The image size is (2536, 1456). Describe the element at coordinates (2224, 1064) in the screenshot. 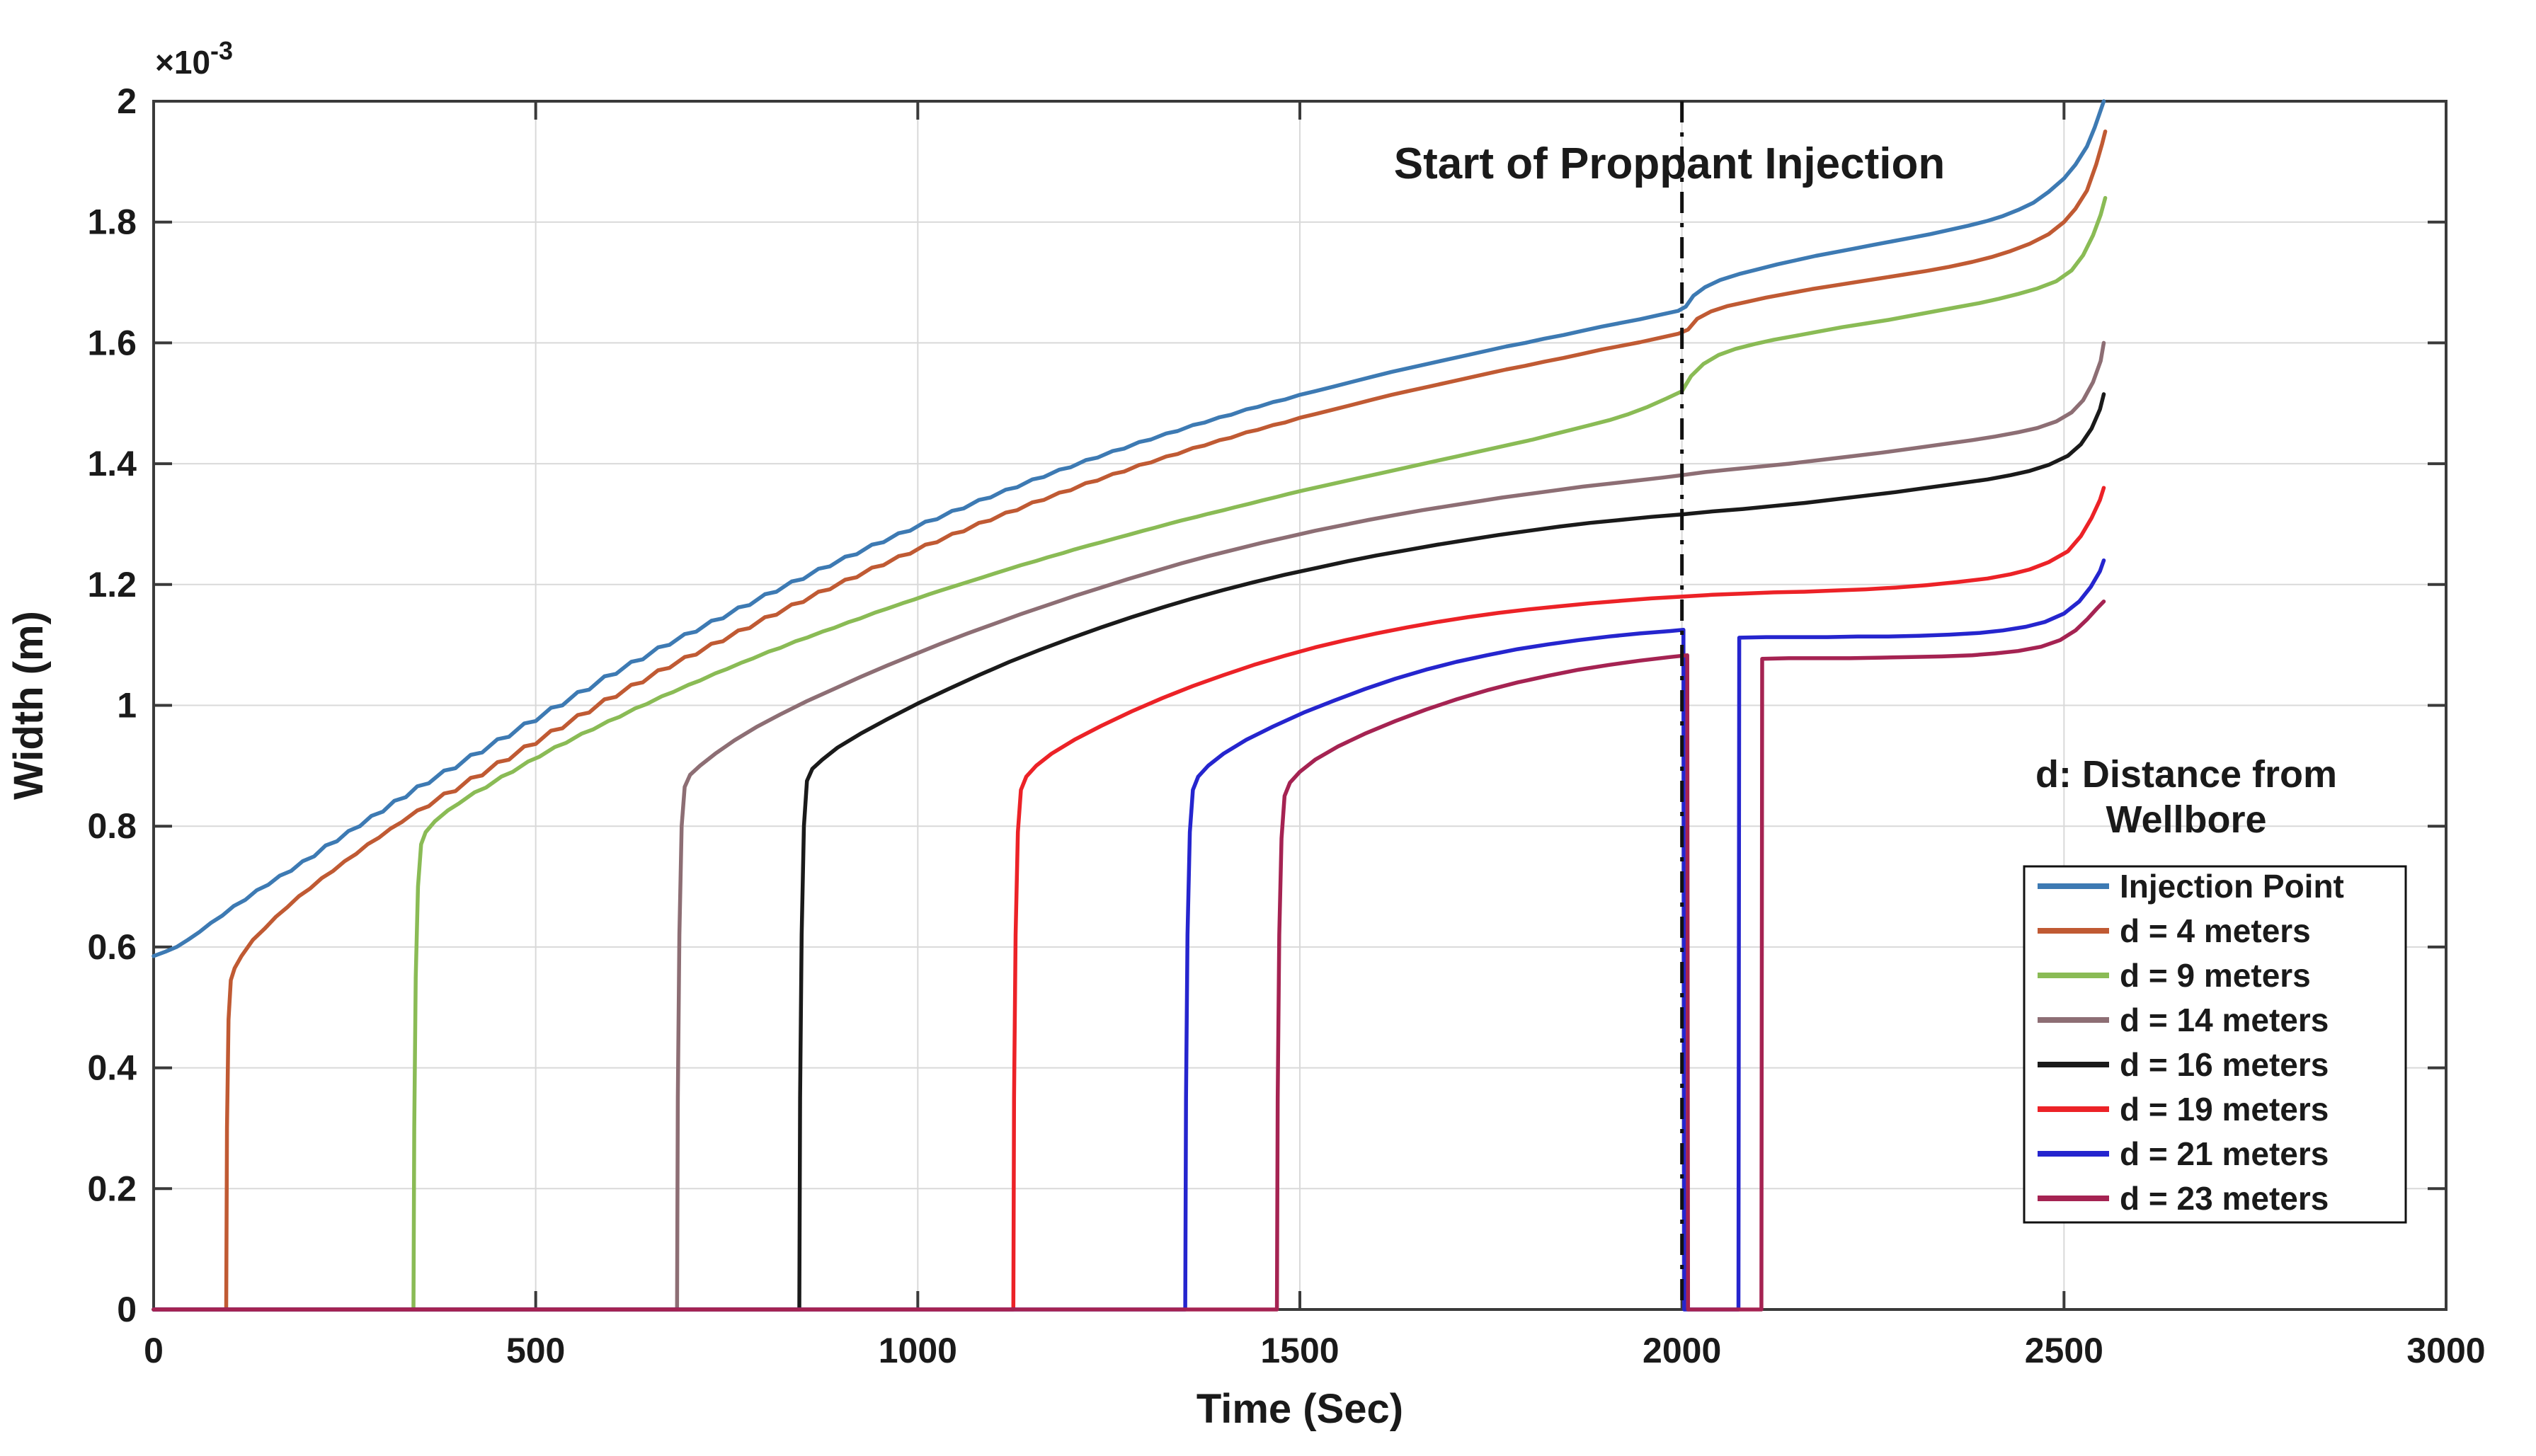

I see `legend-label-d-16-meters: d = 16 meters` at that location.